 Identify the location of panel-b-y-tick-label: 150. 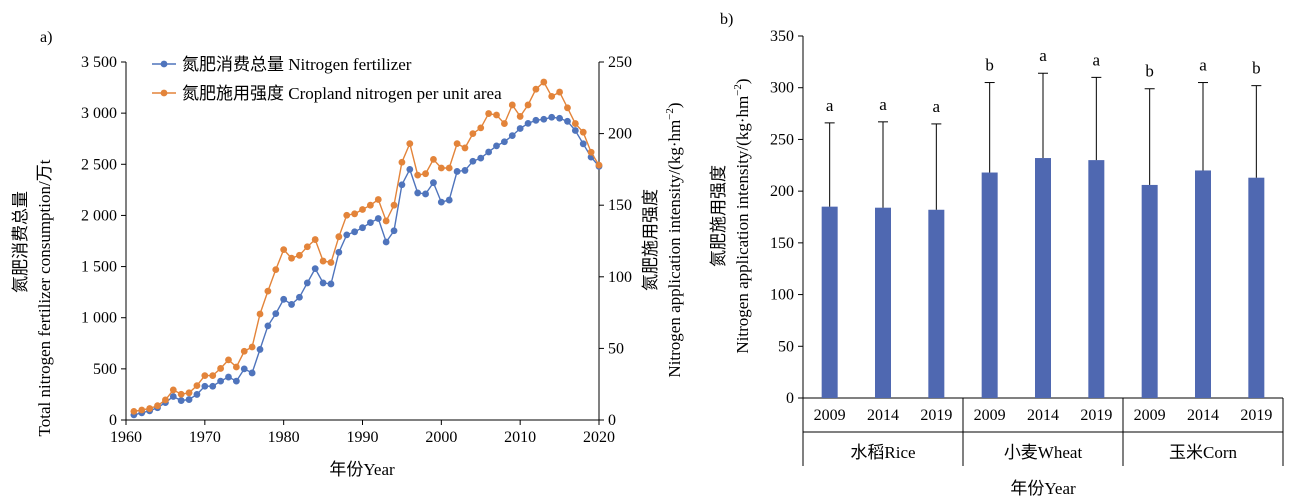
(782, 243).